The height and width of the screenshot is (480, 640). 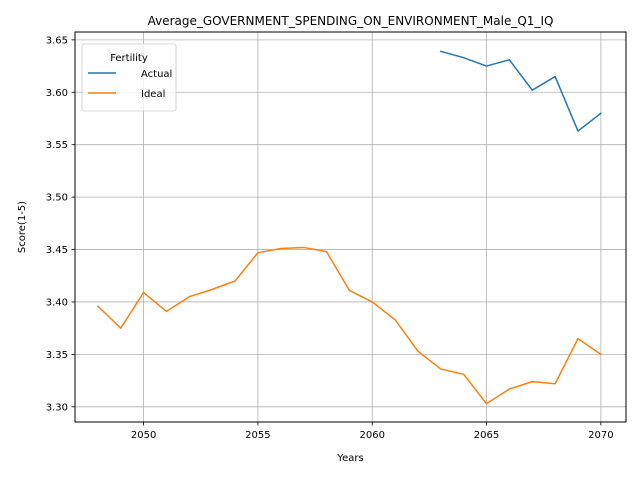 I want to click on x-tick-label: 2060, so click(x=371, y=435).